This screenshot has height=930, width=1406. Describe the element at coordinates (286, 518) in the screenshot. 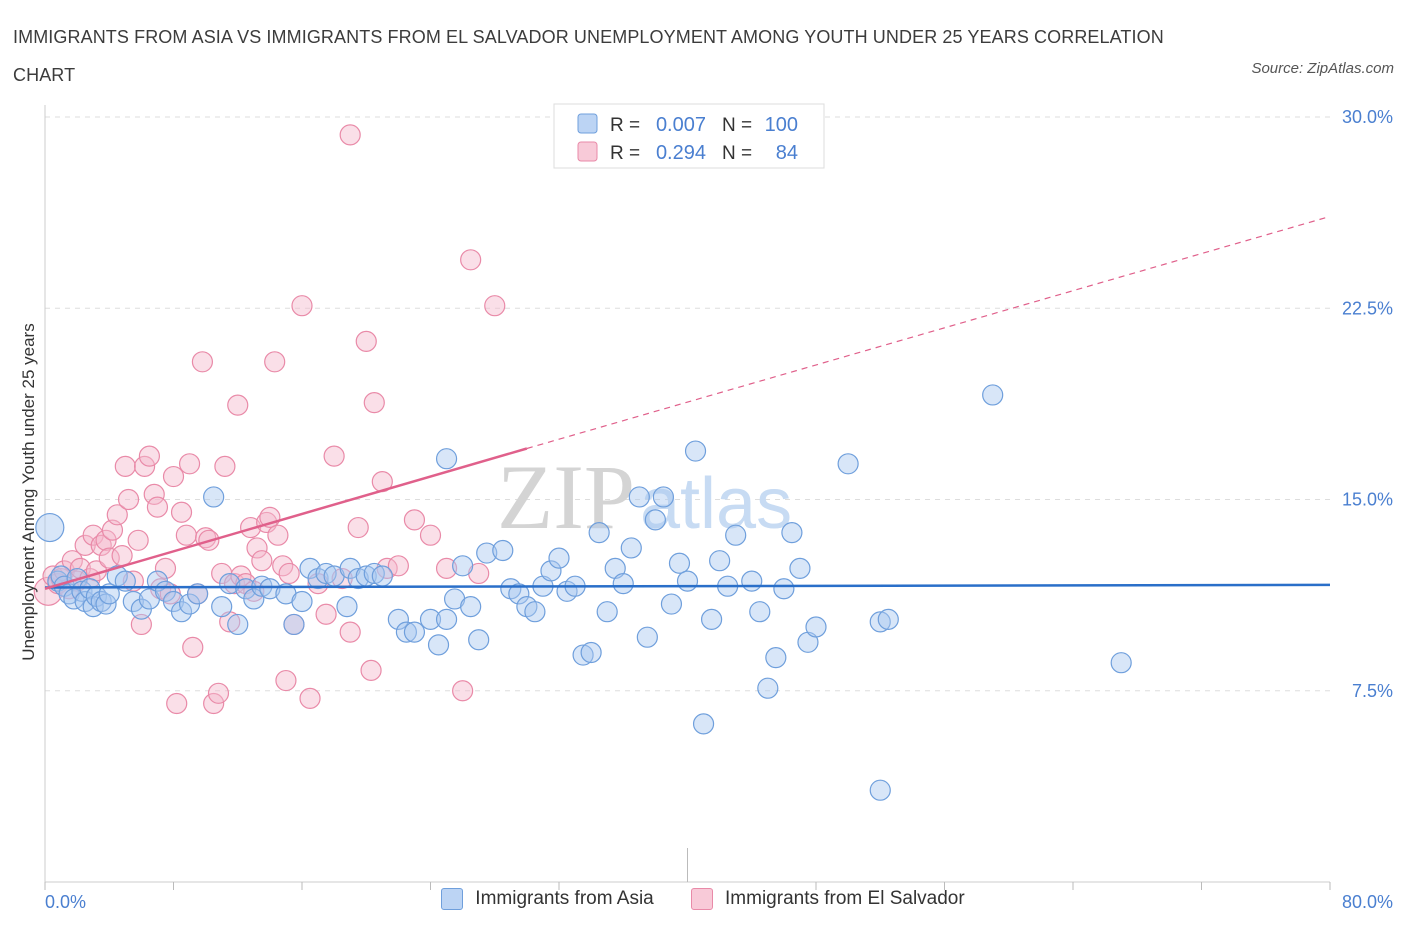

I see `el-salvador-trend-line` at that location.